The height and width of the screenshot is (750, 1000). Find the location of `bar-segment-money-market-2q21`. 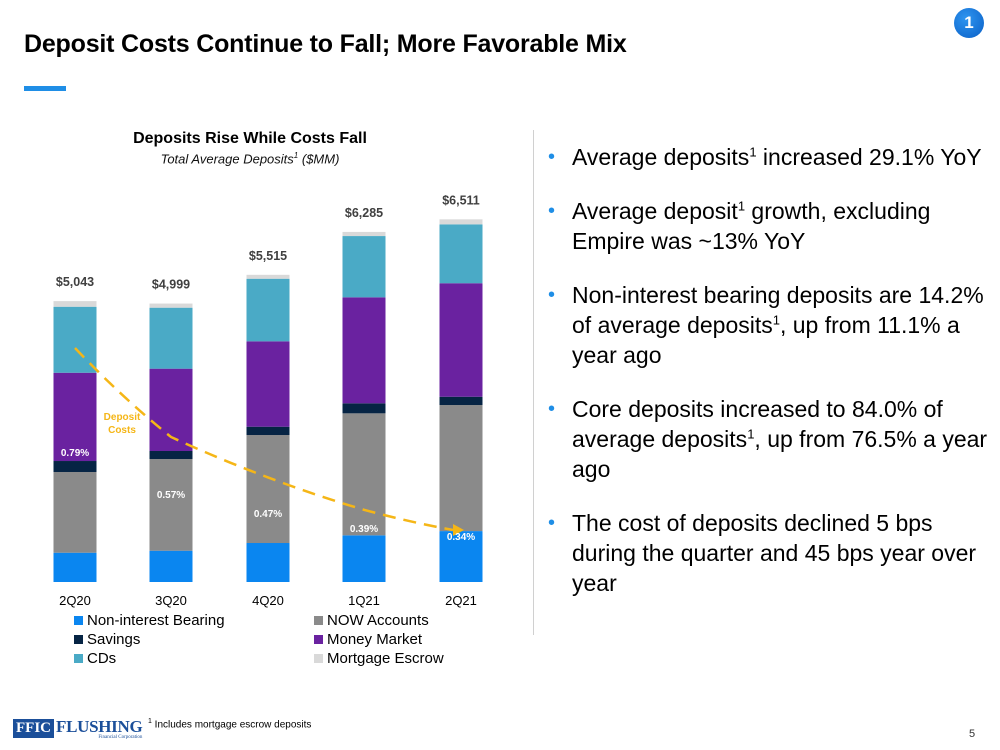

bar-segment-money-market-2q21 is located at coordinates (461, 340).